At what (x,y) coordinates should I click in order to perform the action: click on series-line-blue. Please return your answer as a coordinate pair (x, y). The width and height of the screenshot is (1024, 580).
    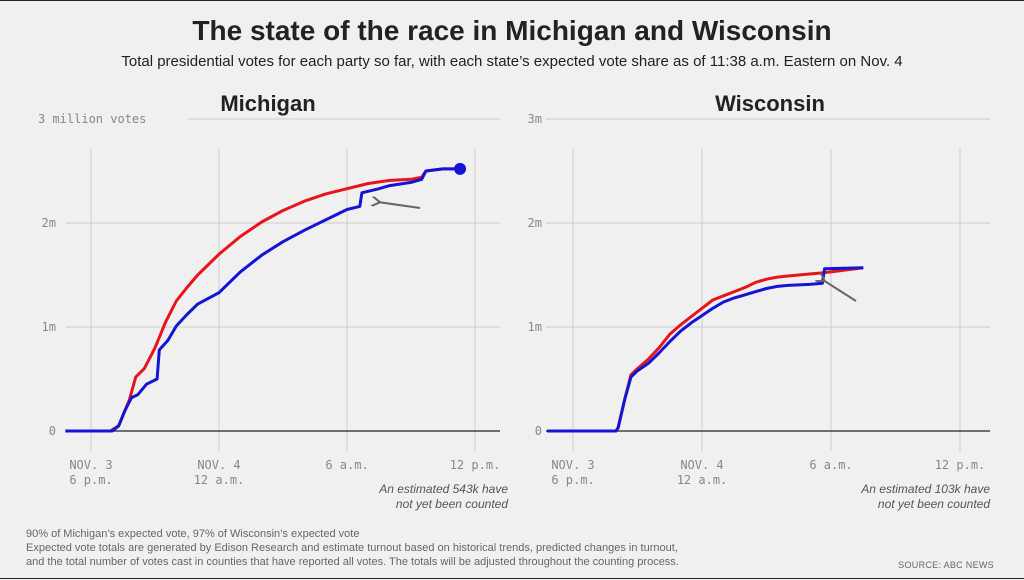
    Looking at the image, I should click on (705, 349).